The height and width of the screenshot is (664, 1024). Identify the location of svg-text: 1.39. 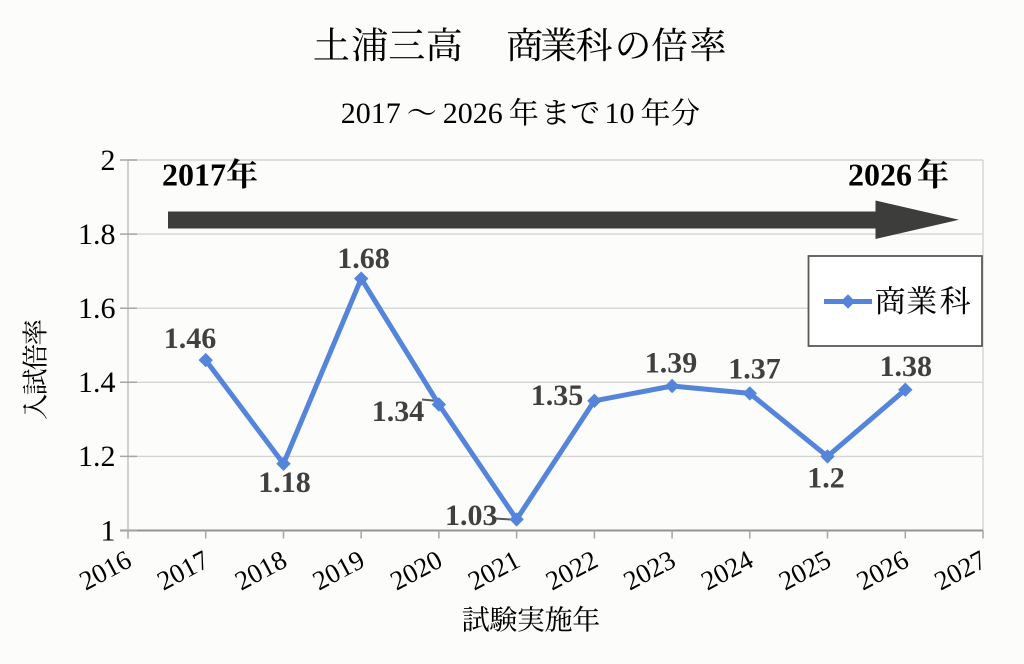
(671, 362).